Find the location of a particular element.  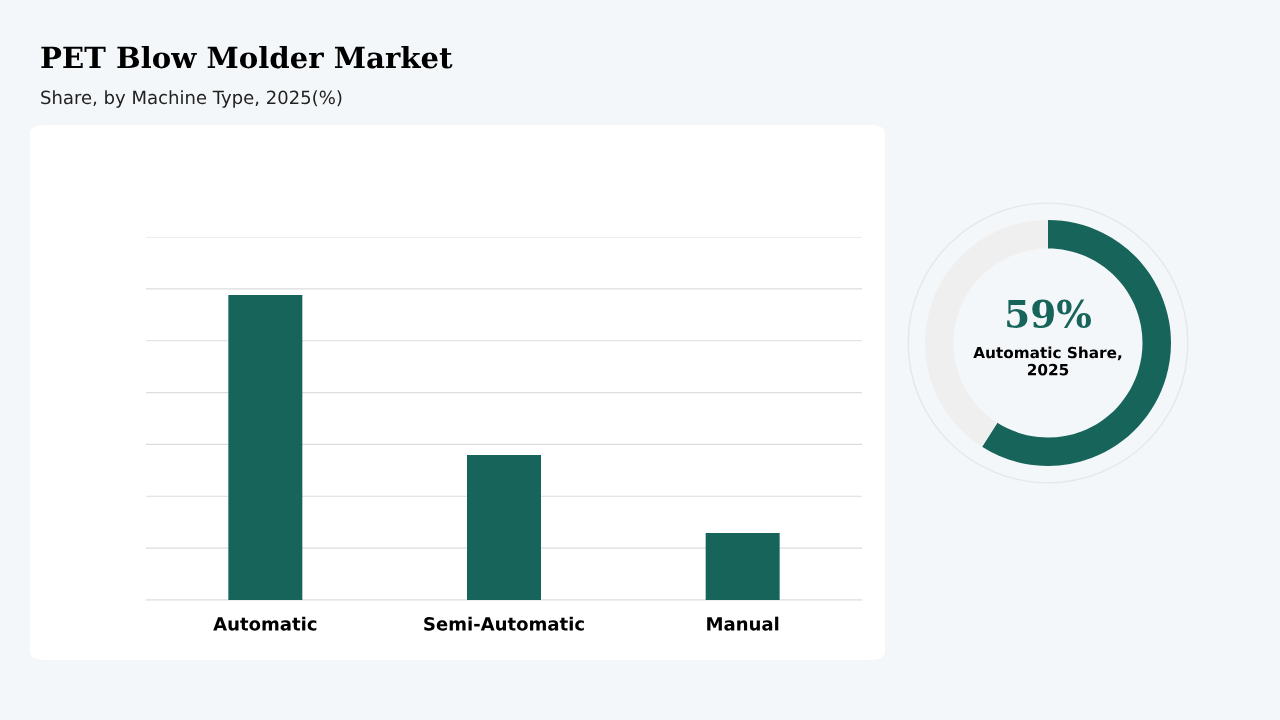

x-tick-label: Manual is located at coordinates (743, 623).